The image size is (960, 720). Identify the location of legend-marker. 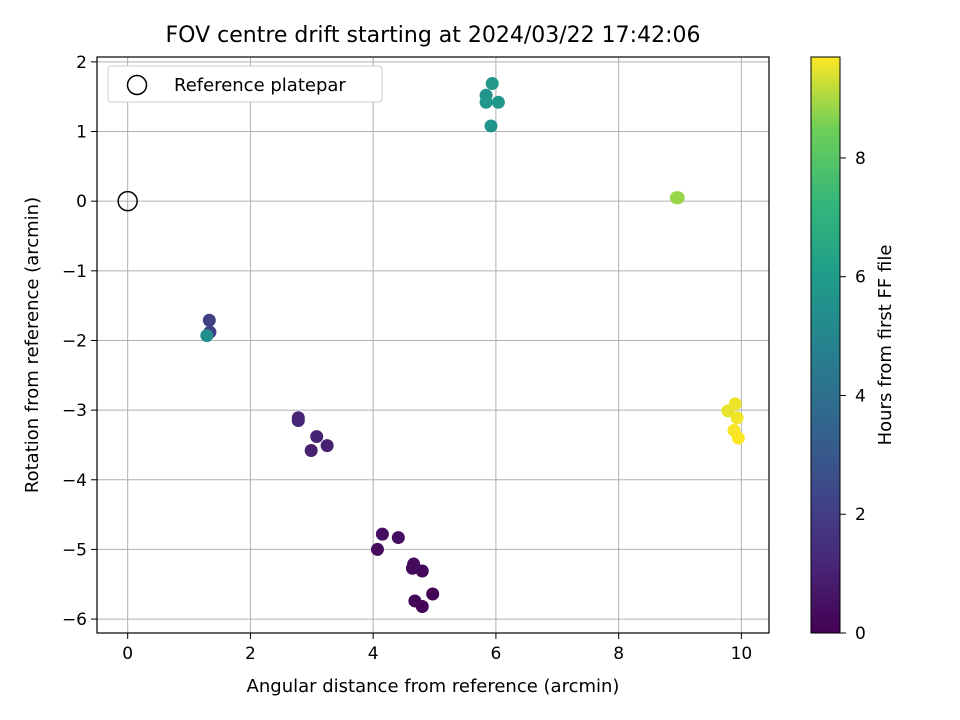
(137, 85).